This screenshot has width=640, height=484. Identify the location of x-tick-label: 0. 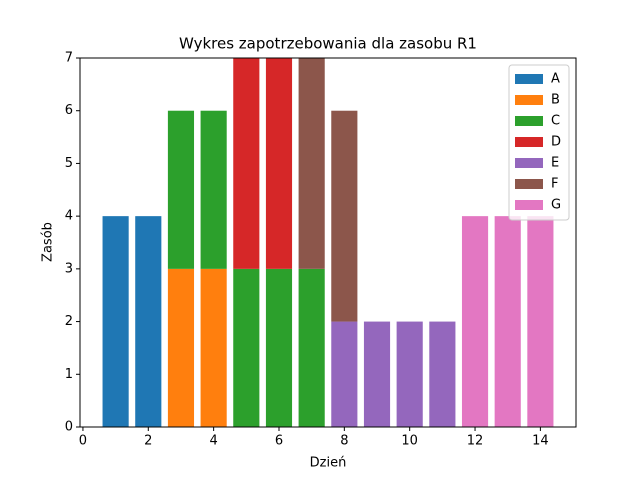
(83, 441).